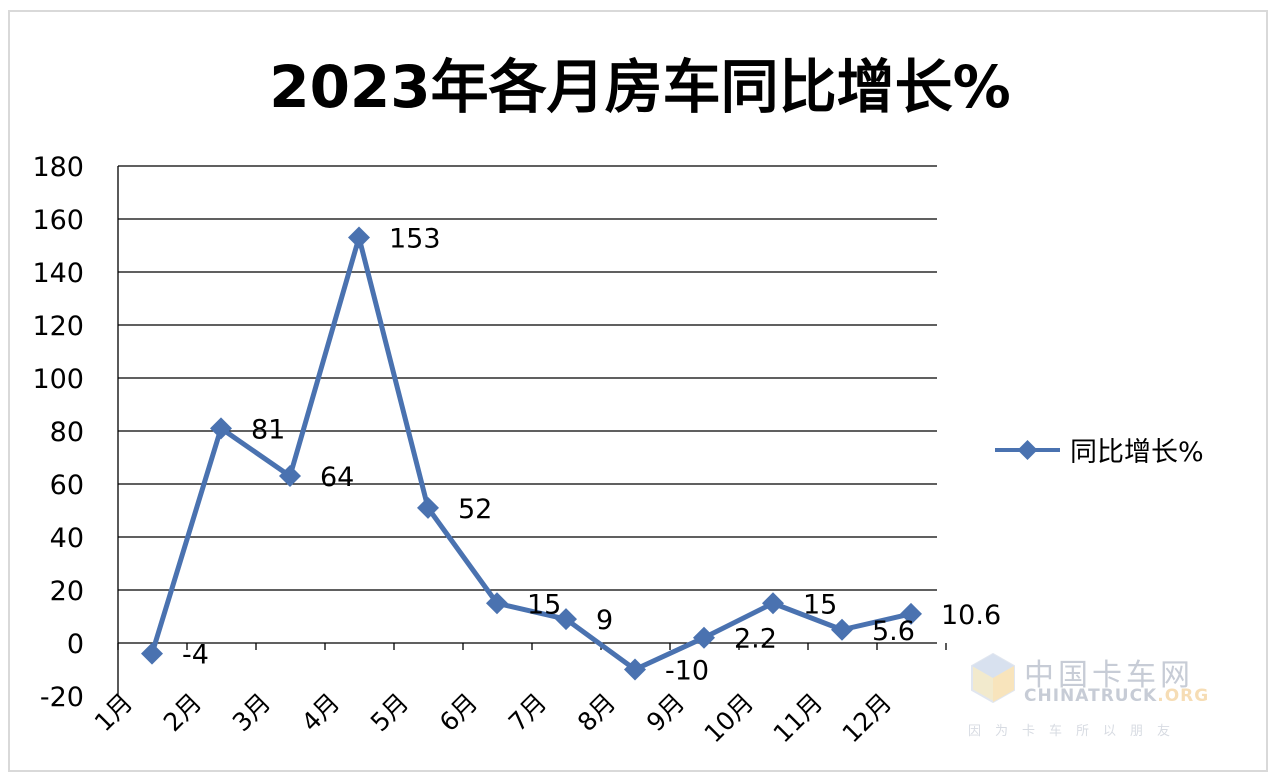  What do you see at coordinates (62, 697) in the screenshot?
I see `y-tick-label: -20` at bounding box center [62, 697].